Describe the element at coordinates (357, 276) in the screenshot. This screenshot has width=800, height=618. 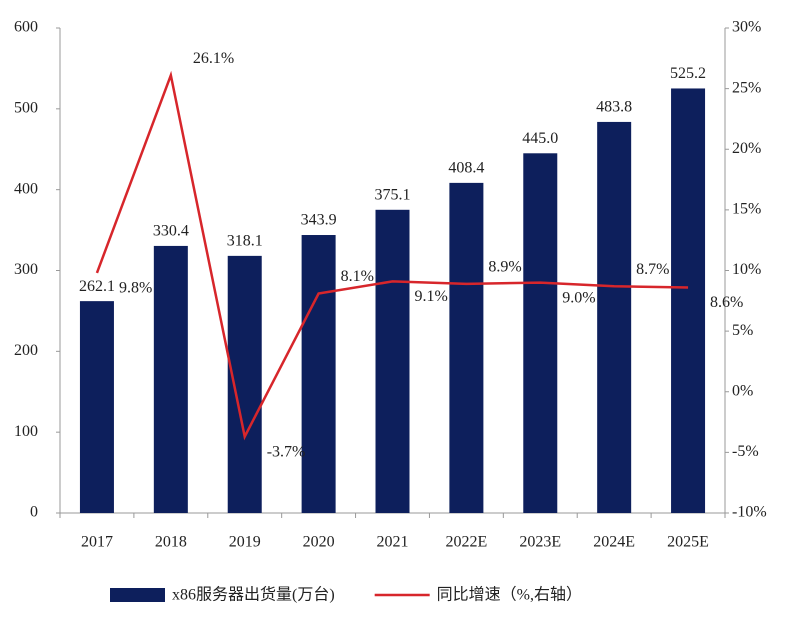
I see `line-value-label: 8.1%` at that location.